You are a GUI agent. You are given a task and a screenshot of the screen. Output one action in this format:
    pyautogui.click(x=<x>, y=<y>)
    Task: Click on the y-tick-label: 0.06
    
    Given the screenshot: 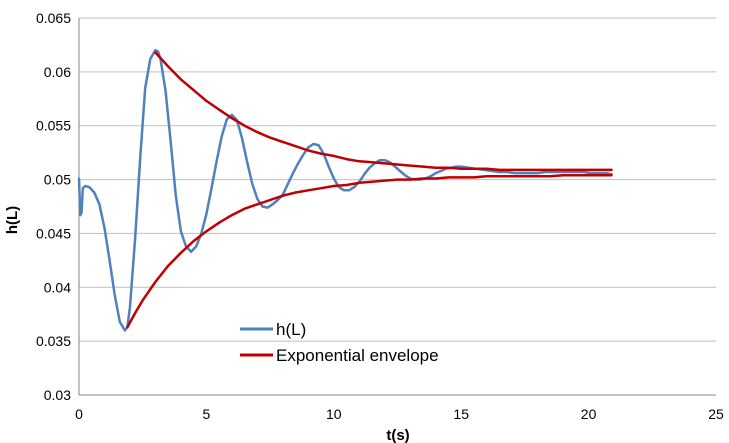 What is the action you would take?
    pyautogui.click(x=57, y=72)
    